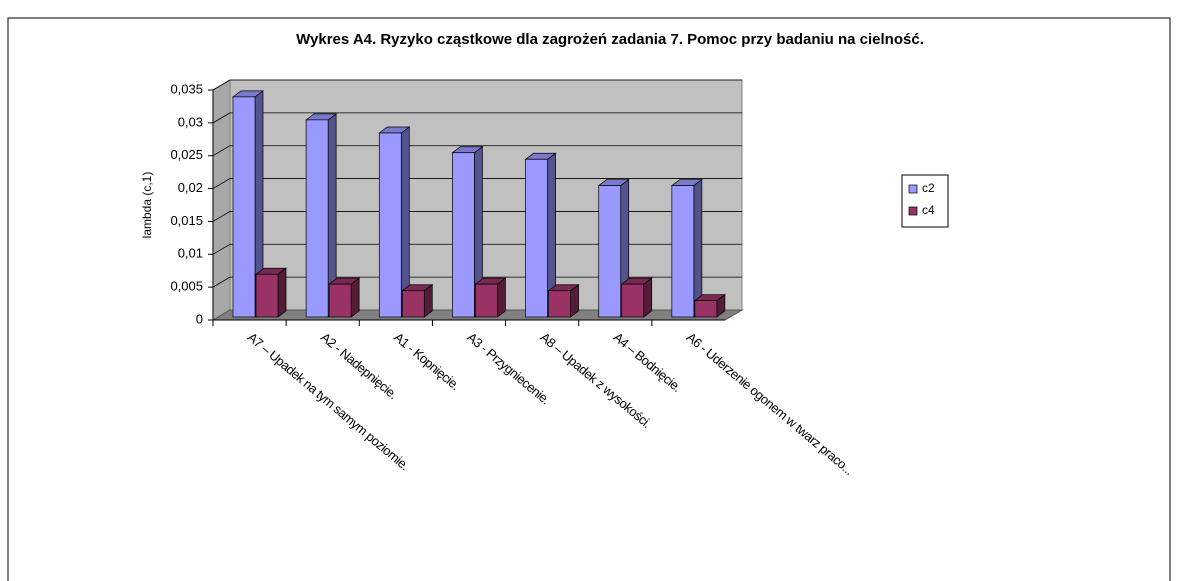 This screenshot has width=1188, height=581. I want to click on legend-label: c2, so click(928, 188).